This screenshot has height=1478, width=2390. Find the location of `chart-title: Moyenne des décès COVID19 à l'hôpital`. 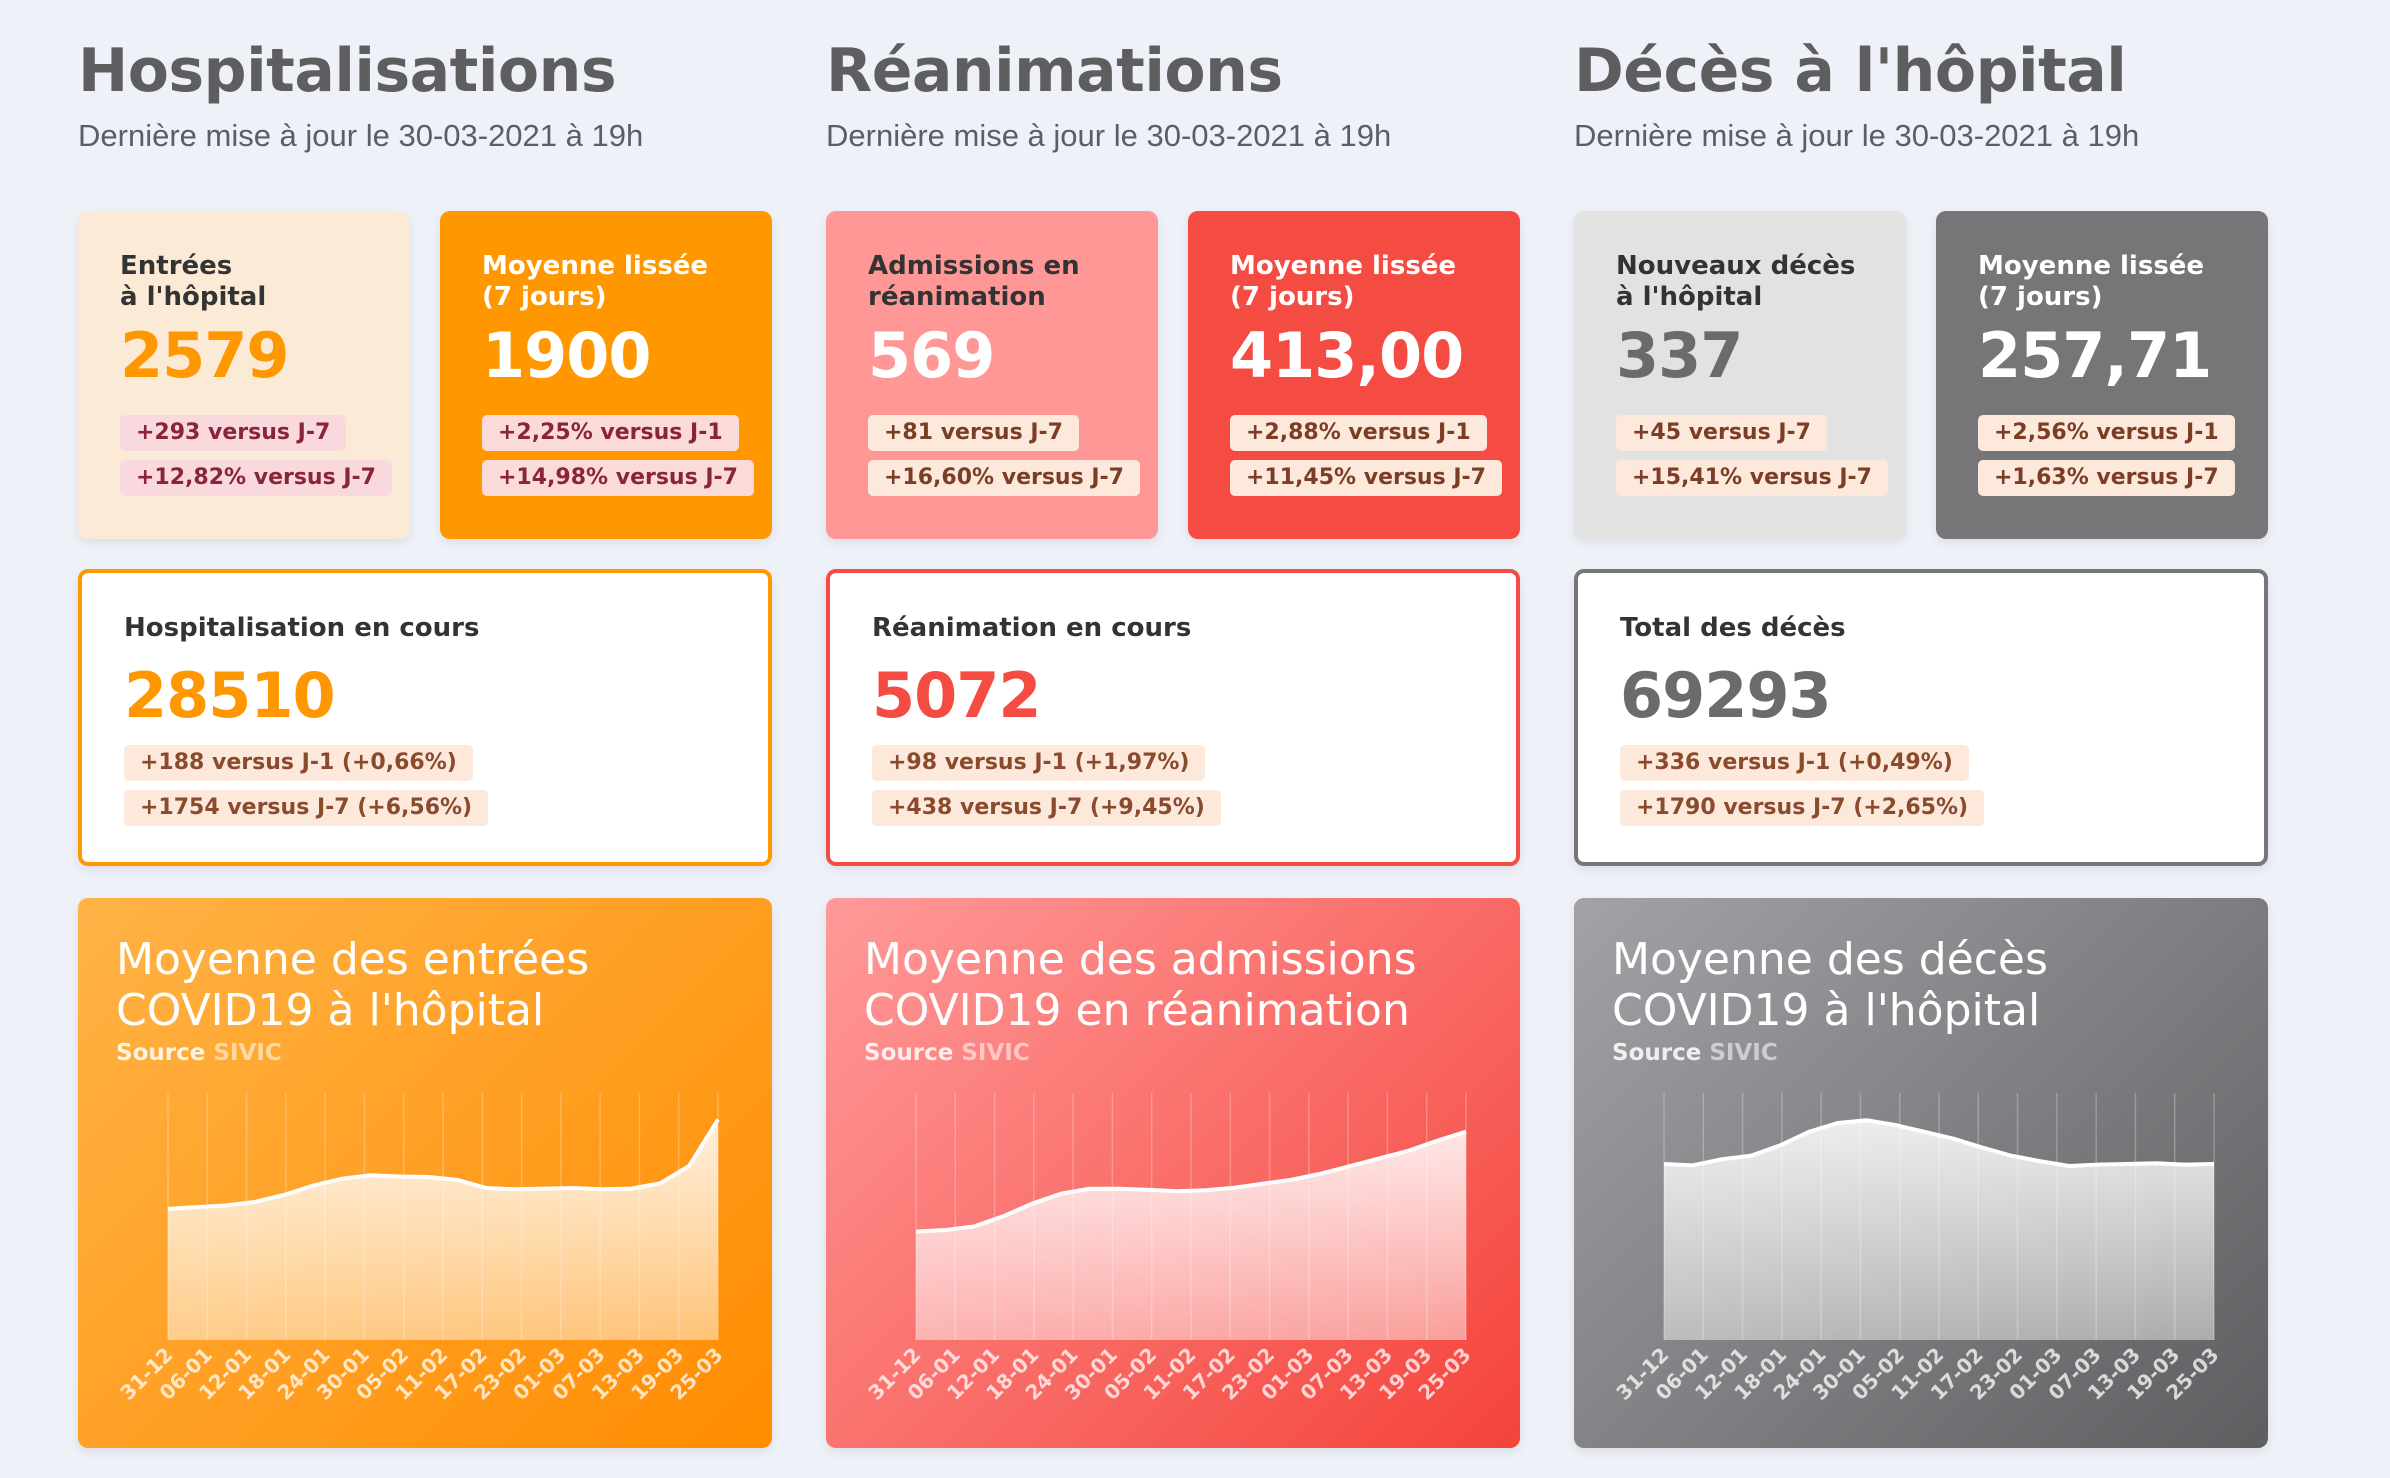

chart-title: Moyenne des décès COVID19 à l'hôpital is located at coordinates (1830, 985).